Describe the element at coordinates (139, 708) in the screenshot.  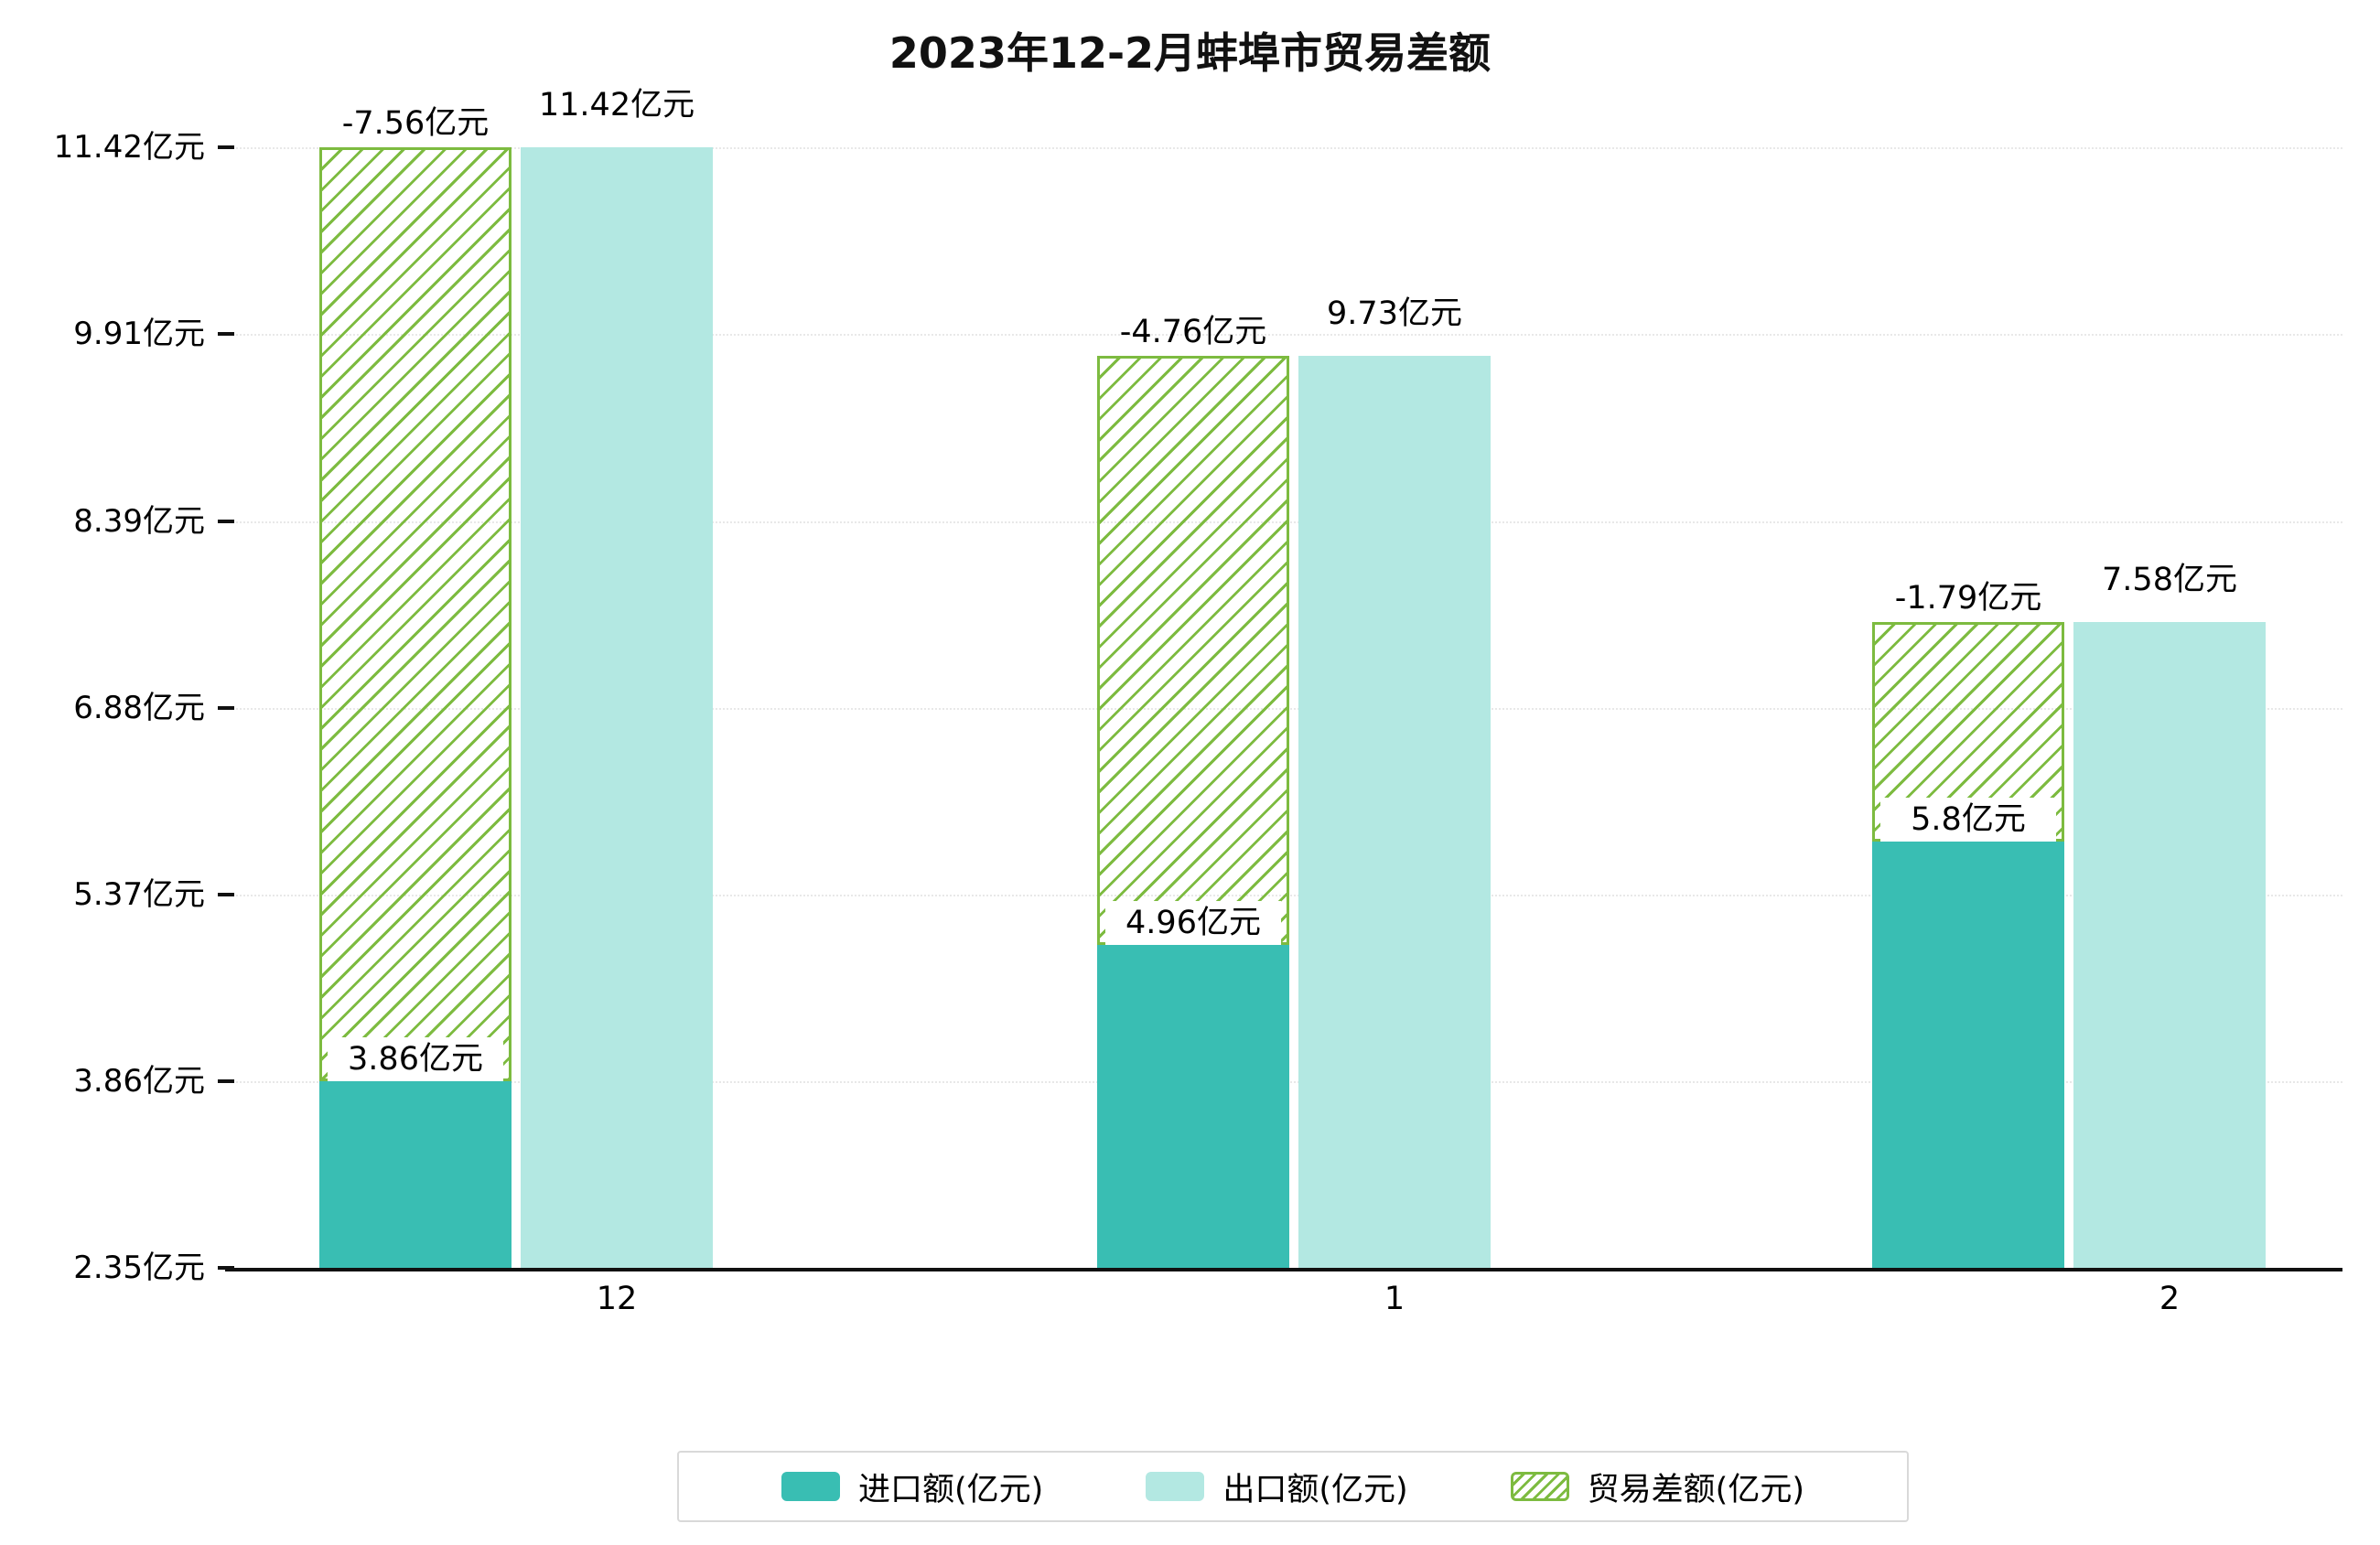
I see `y-axis-tick-label: 6.88亿元` at that location.